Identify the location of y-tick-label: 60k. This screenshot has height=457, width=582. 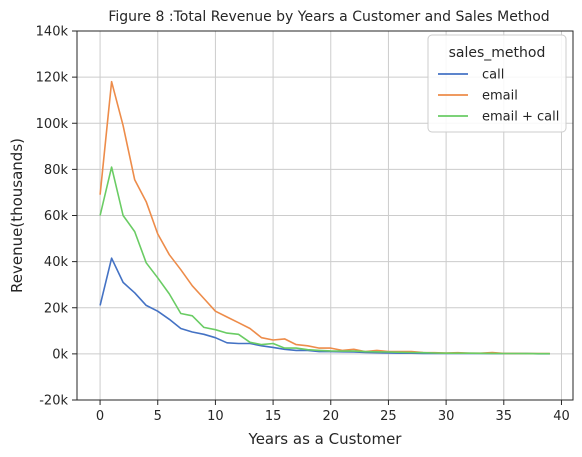
(56, 216).